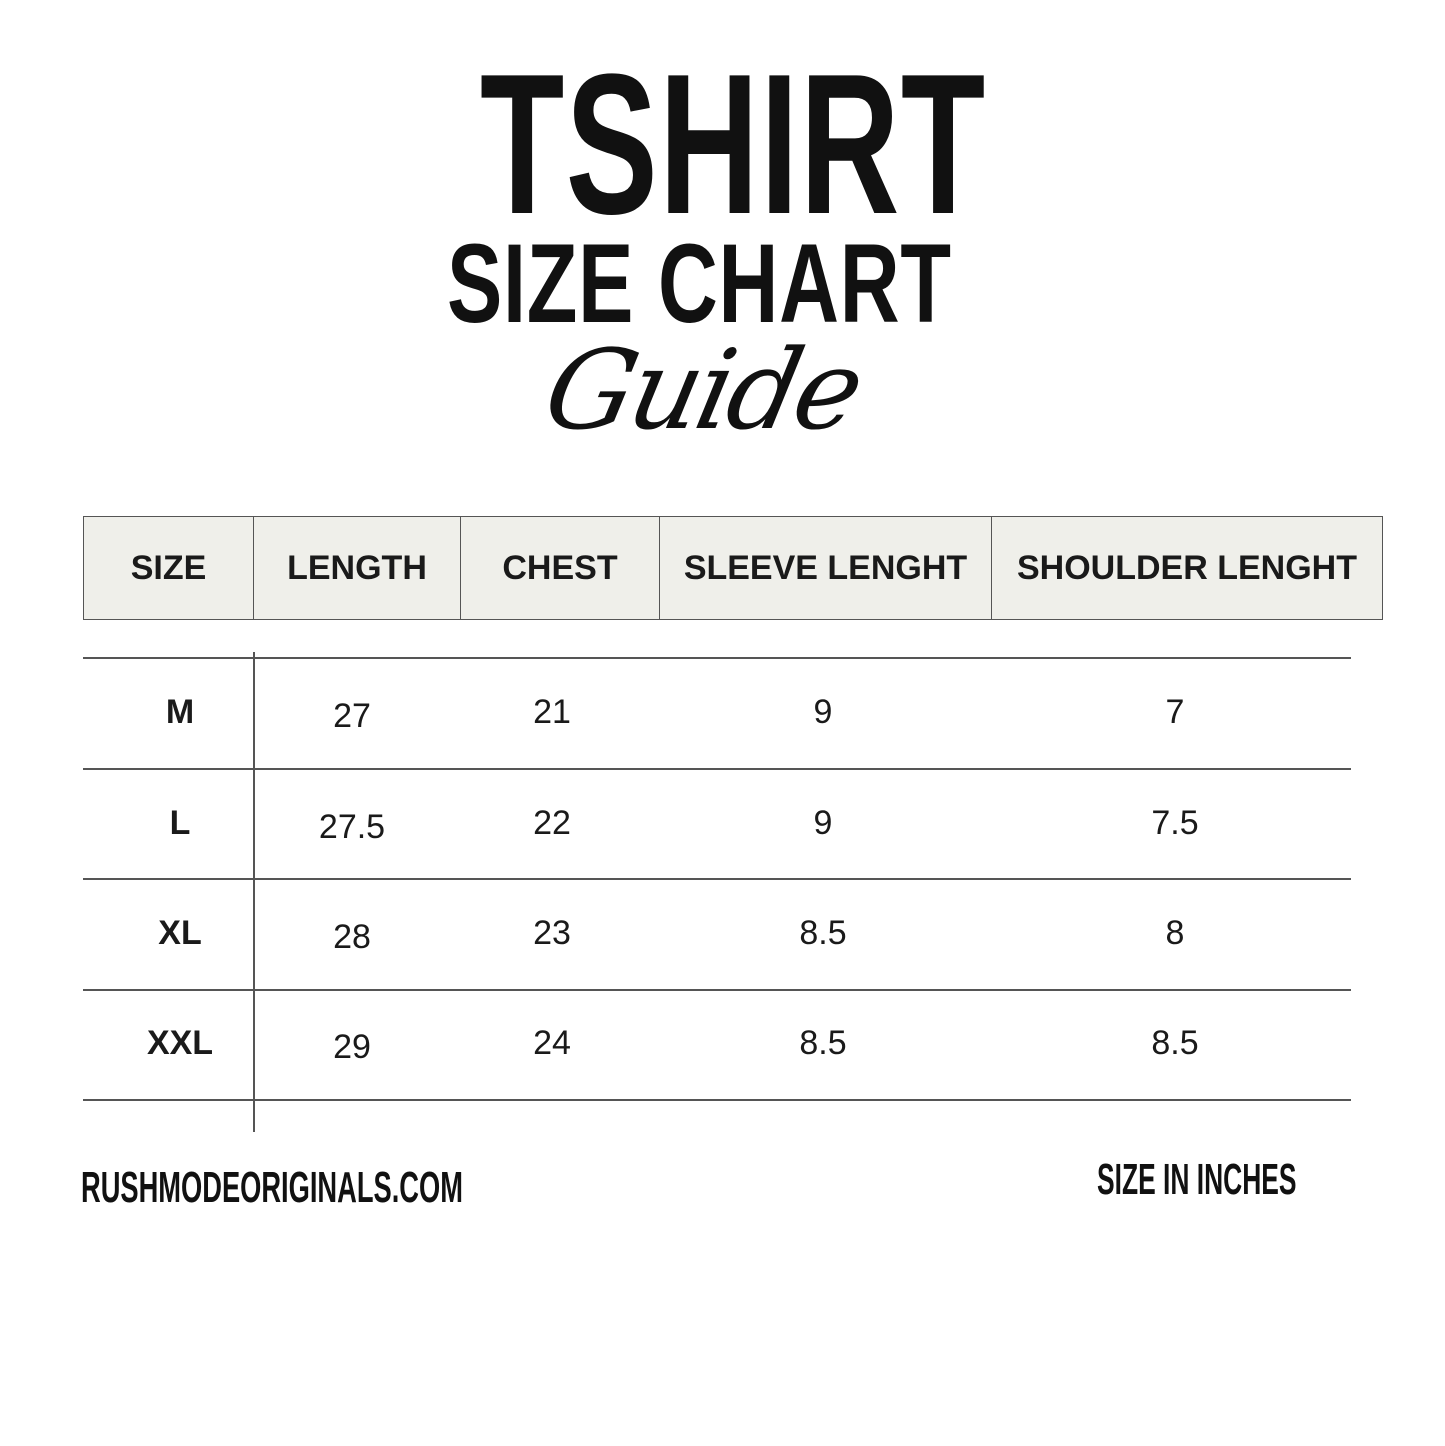 Image resolution: width=1445 pixels, height=1446 pixels. What do you see at coordinates (560, 568) in the screenshot?
I see `header-chest: CHEST` at bounding box center [560, 568].